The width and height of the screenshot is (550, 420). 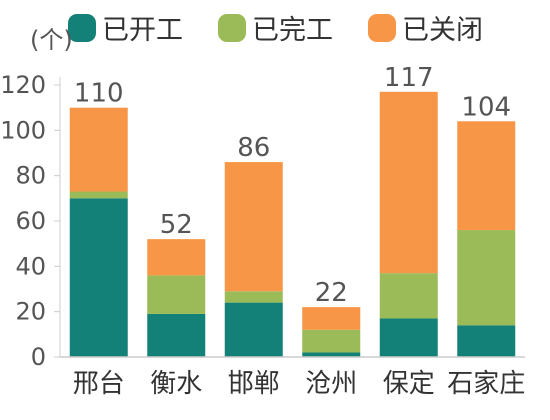 What do you see at coordinates (331, 384) in the screenshot?
I see `category-label-沧州: 沧州` at bounding box center [331, 384].